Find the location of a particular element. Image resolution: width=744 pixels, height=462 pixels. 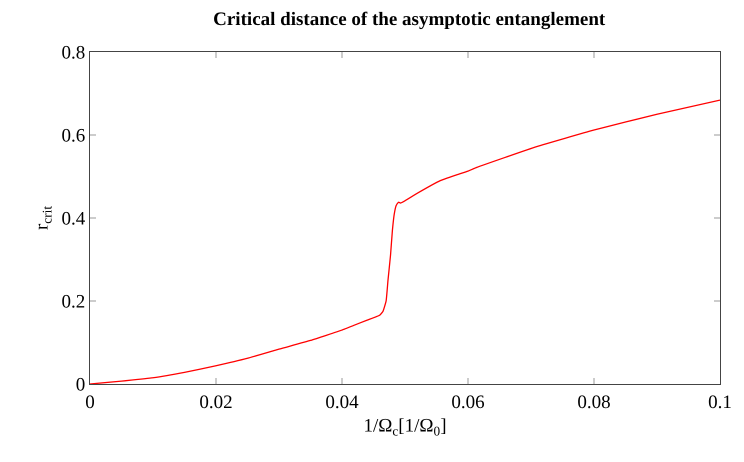

chart-title: Critical distance of the asymptotic entanglement is located at coordinates (409, 19).